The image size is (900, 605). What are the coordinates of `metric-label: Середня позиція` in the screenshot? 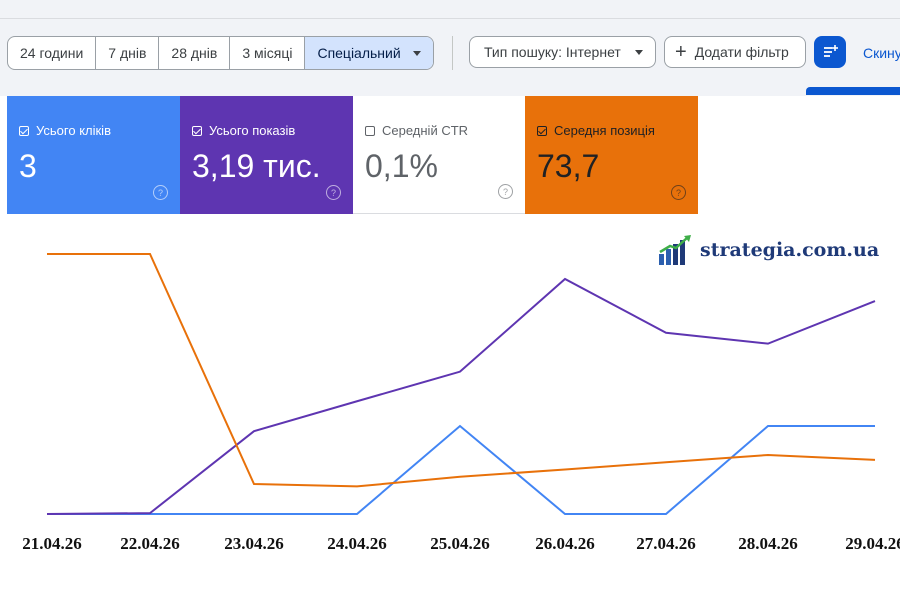 It's located at (604, 130).